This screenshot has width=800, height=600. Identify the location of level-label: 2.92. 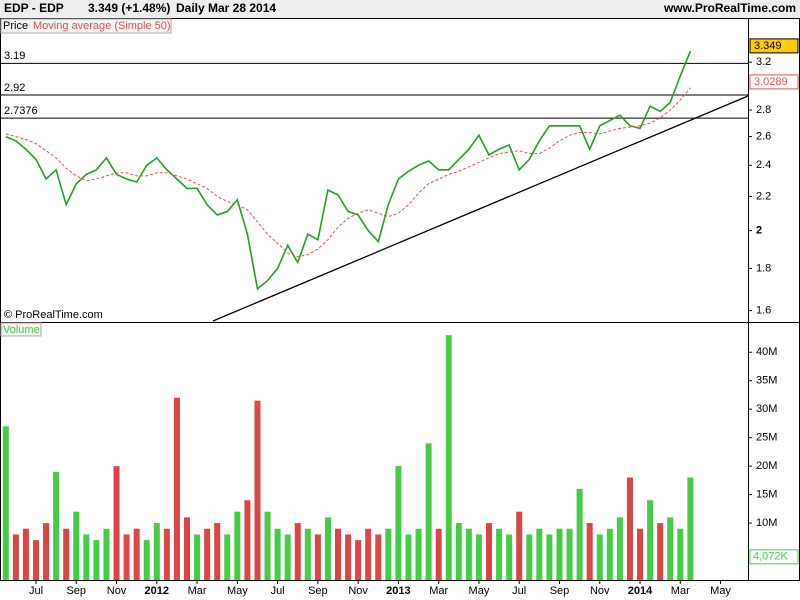
(14, 88).